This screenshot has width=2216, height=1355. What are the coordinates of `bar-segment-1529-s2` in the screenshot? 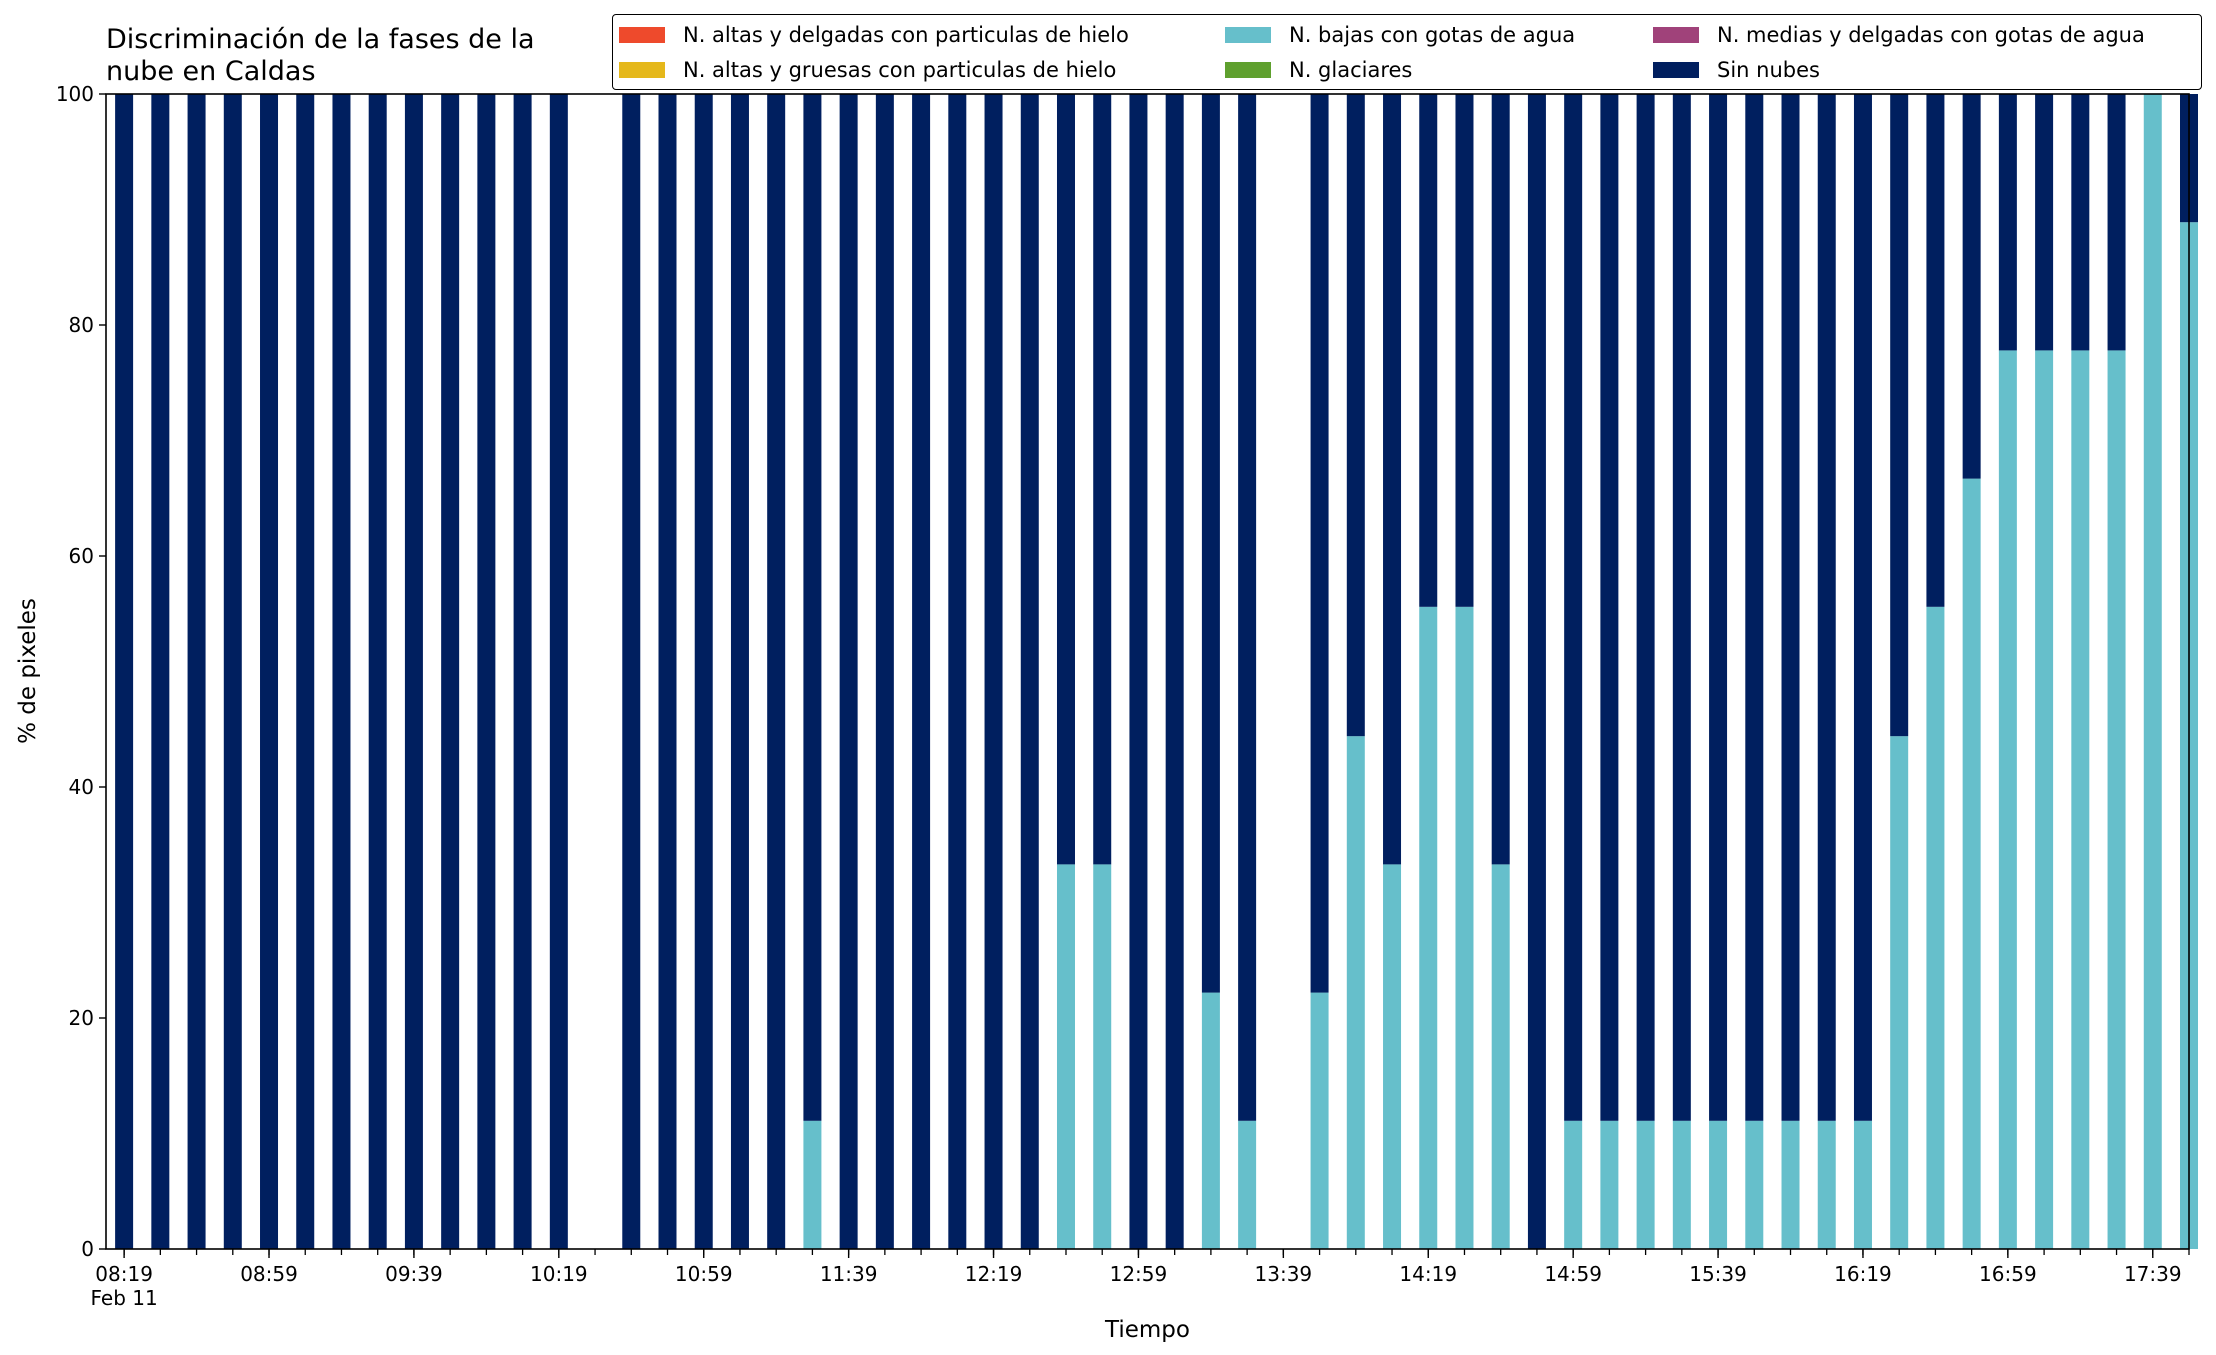 It's located at (1681, 1184).